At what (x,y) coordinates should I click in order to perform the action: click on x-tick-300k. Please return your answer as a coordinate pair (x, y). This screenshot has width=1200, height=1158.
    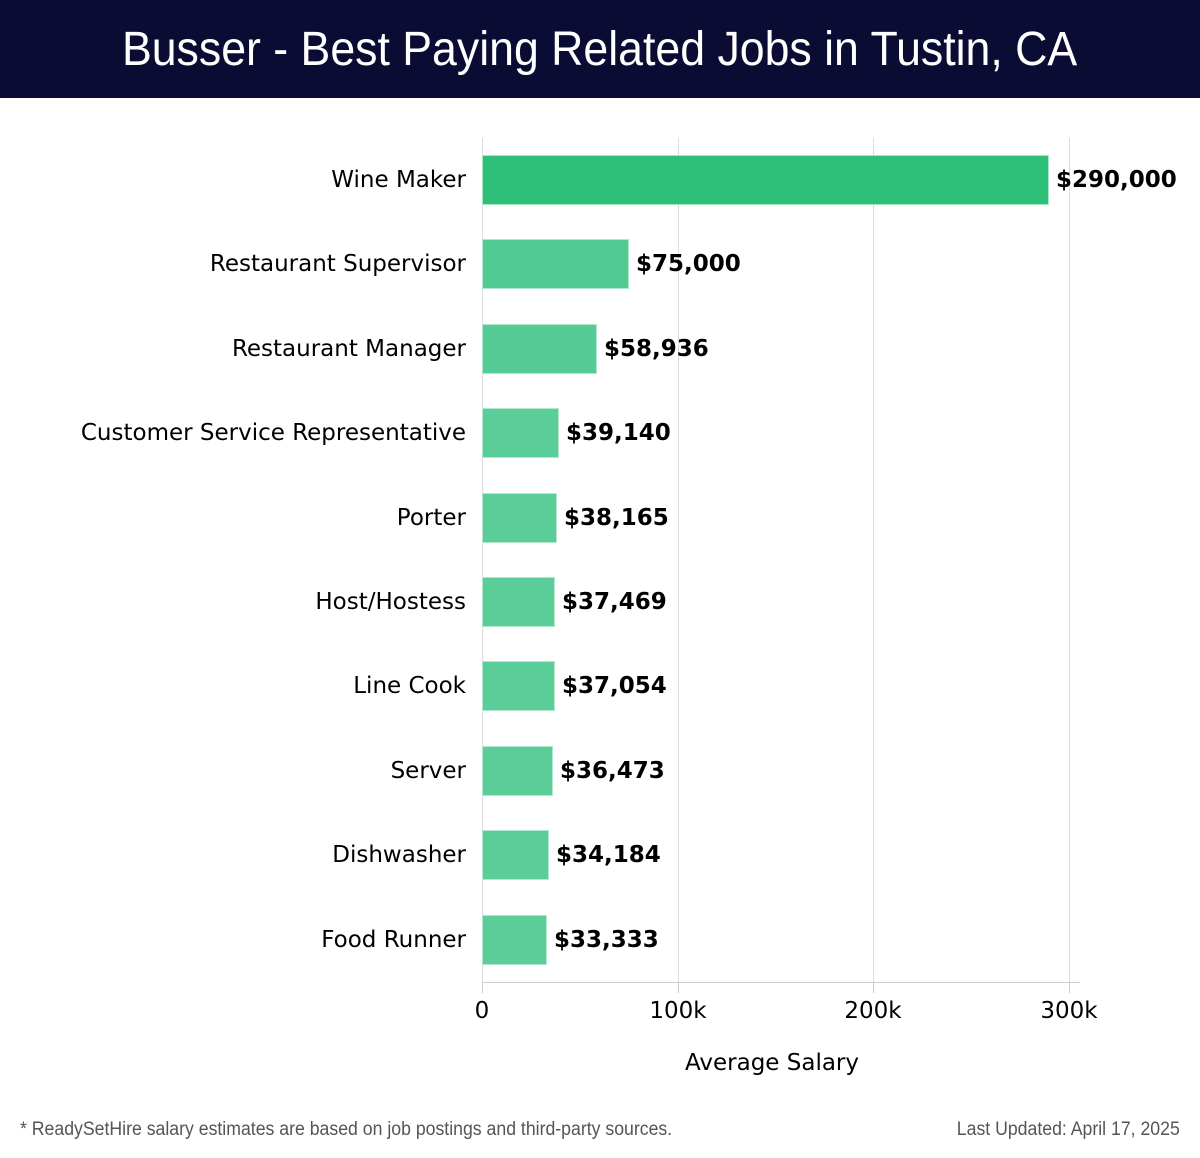
    Looking at the image, I should click on (1069, 988).